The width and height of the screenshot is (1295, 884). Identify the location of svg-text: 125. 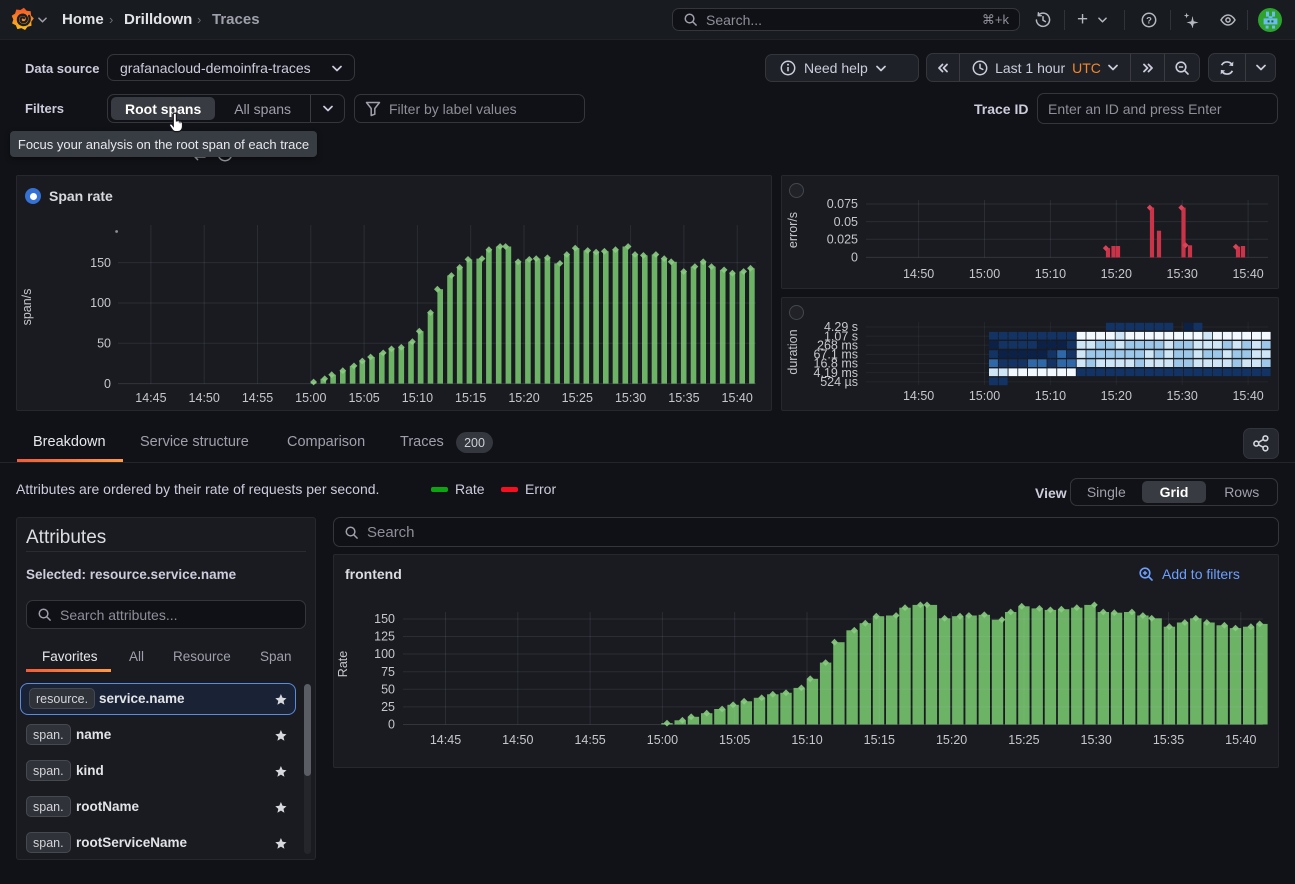
(384, 637).